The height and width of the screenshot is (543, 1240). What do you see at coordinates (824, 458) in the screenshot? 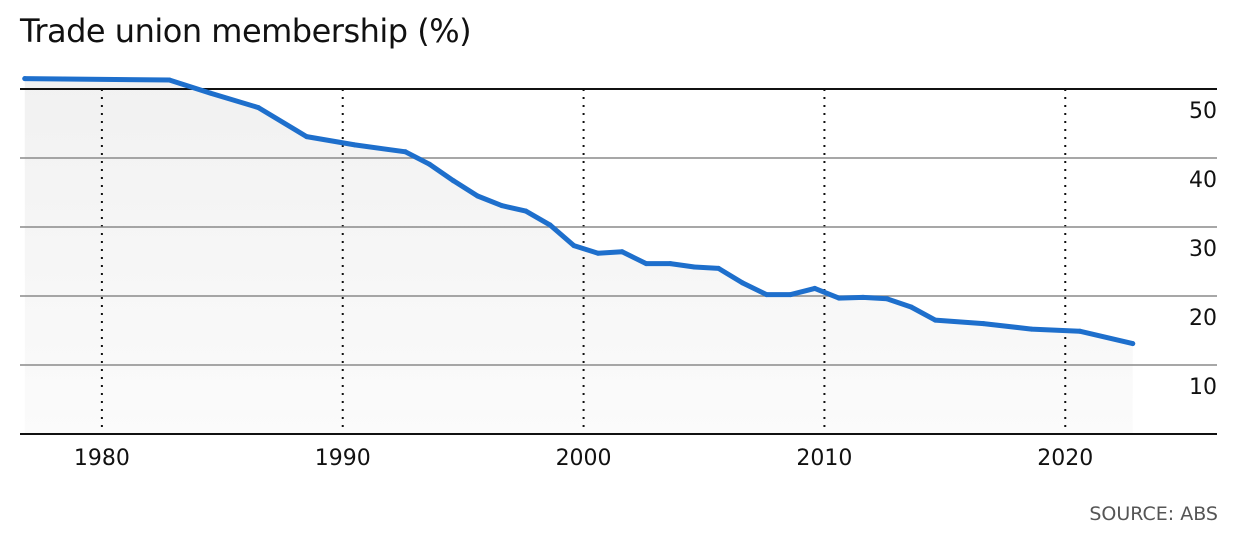
I see `x-tick-label-2010: 2010` at bounding box center [824, 458].